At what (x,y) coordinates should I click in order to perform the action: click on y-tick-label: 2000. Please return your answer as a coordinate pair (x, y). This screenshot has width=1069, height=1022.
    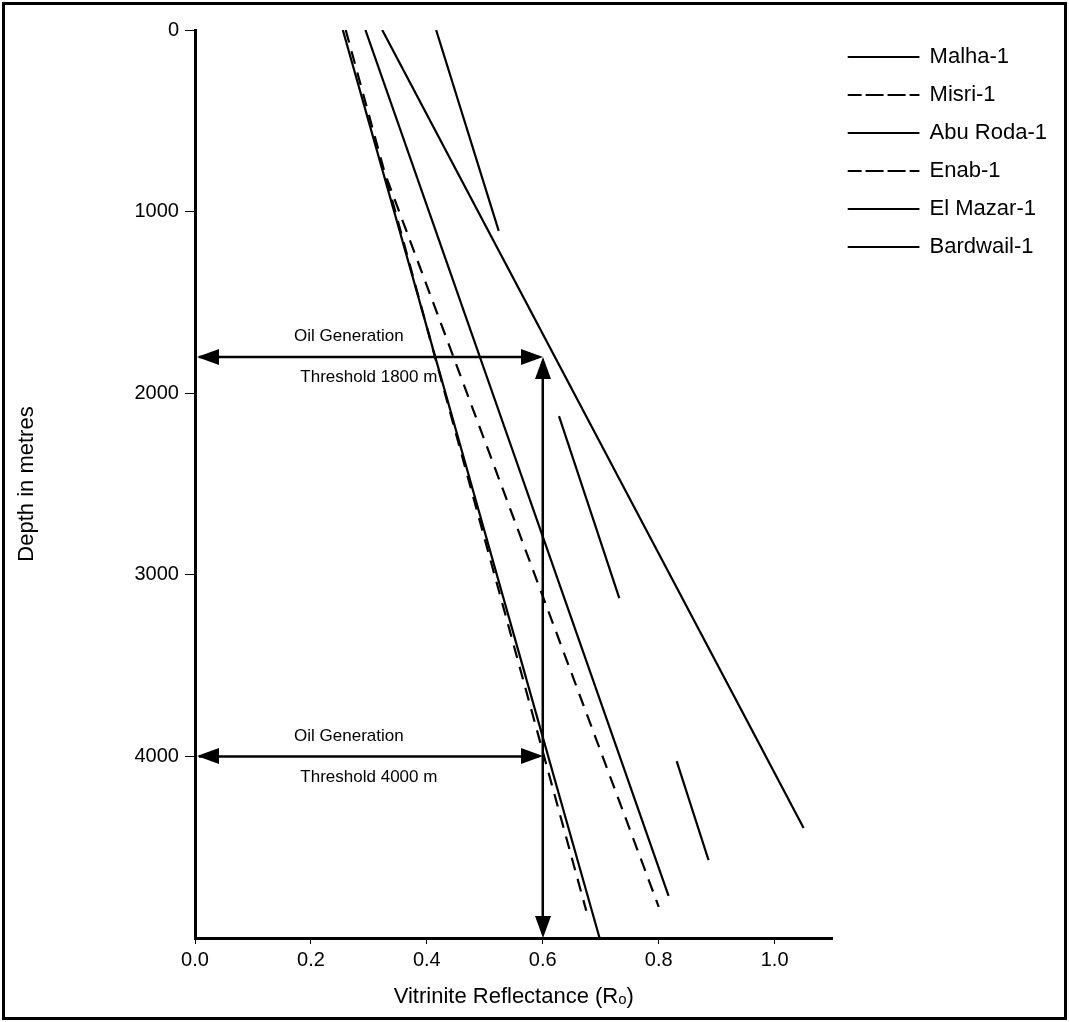
    Looking at the image, I should click on (156, 391).